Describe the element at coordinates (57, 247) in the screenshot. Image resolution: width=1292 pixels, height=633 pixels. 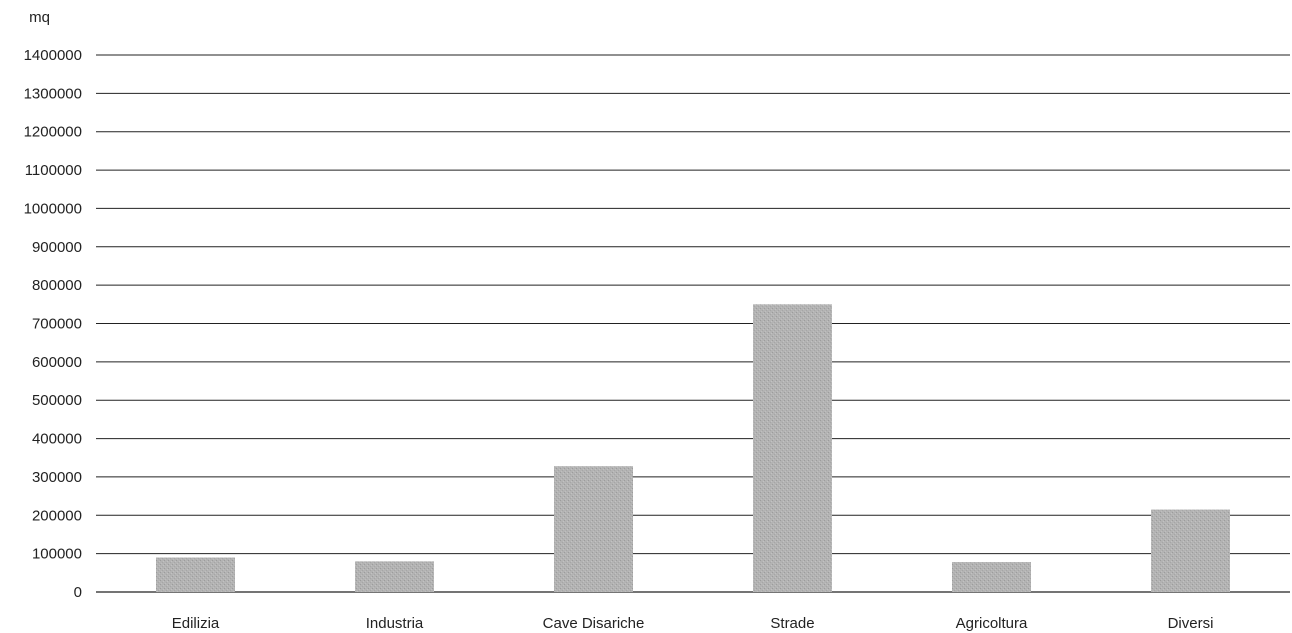
I see `y-tick-label: 900000` at that location.